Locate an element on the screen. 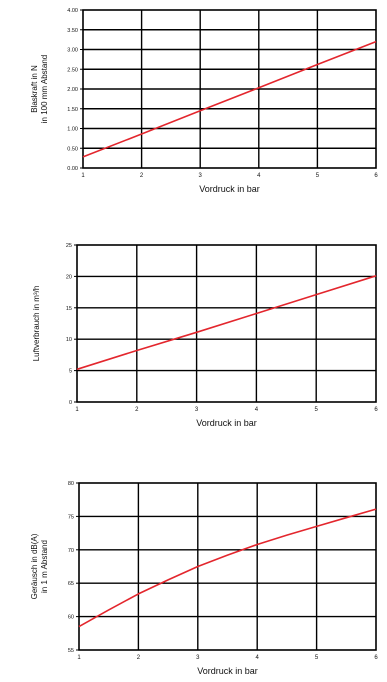 The height and width of the screenshot is (682, 387). y-axis-label-line: Luftverbrauch in m³/h is located at coordinates (36, 324).